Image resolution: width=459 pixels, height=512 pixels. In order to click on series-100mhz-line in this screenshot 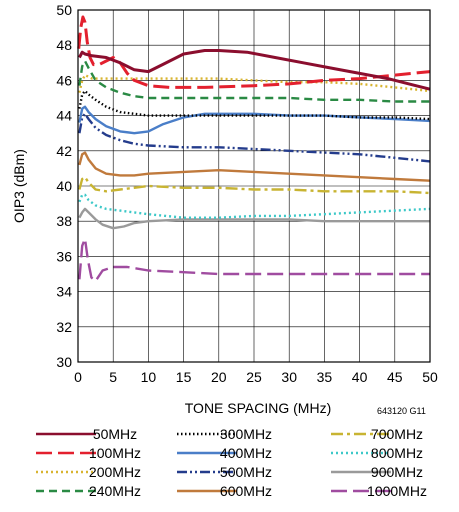, I will do `click(254, 52)`.